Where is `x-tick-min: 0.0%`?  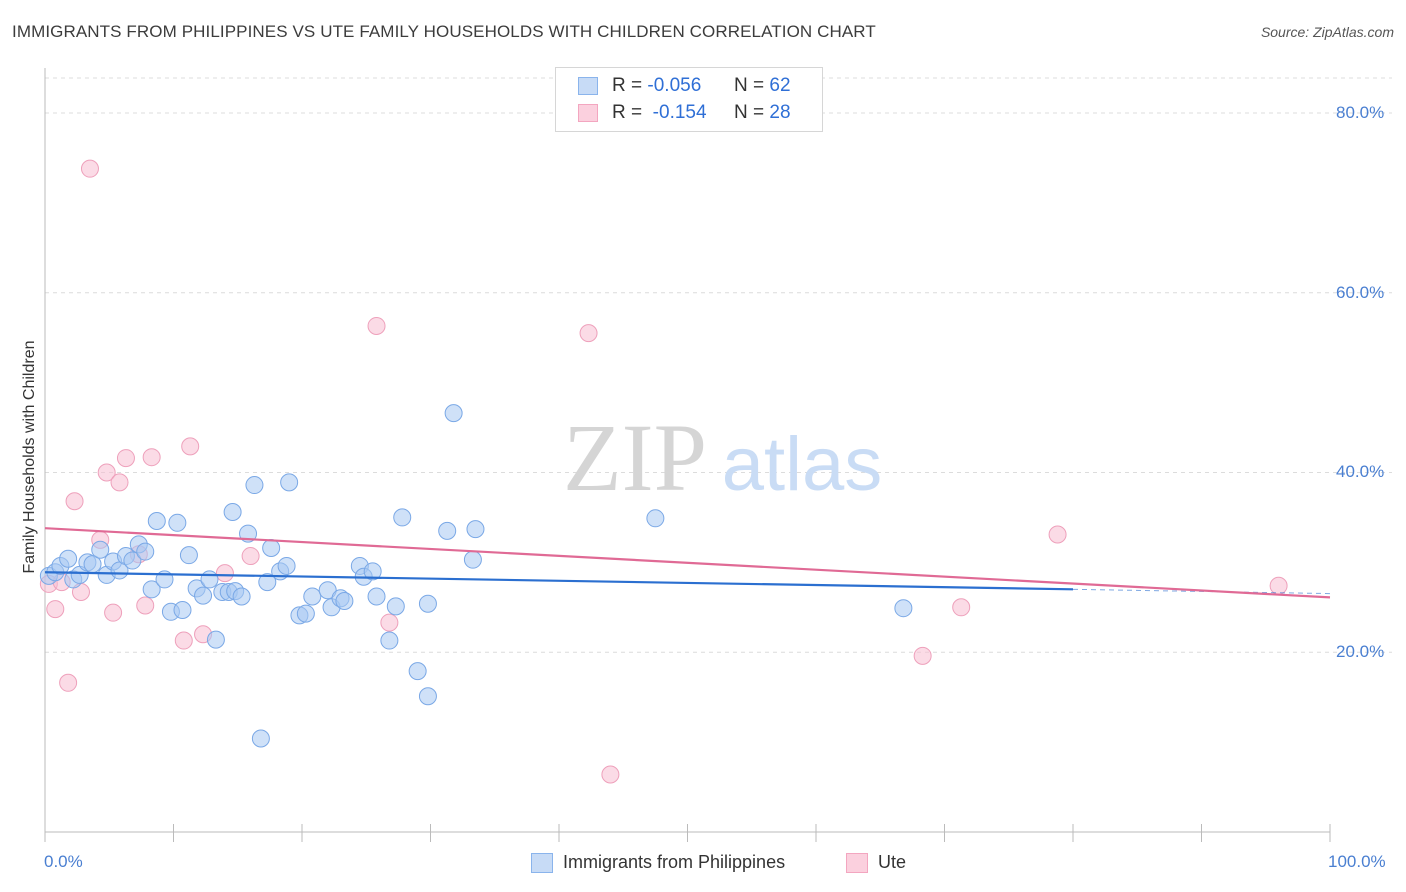
x-tick-min: 0.0% is located at coordinates (63, 861).